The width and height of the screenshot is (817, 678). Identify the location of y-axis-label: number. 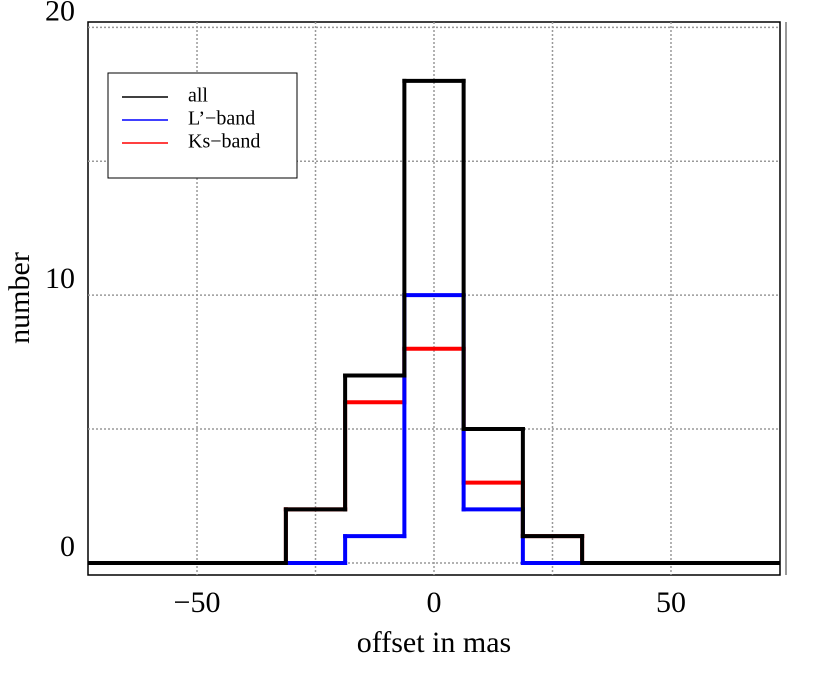
(19, 298).